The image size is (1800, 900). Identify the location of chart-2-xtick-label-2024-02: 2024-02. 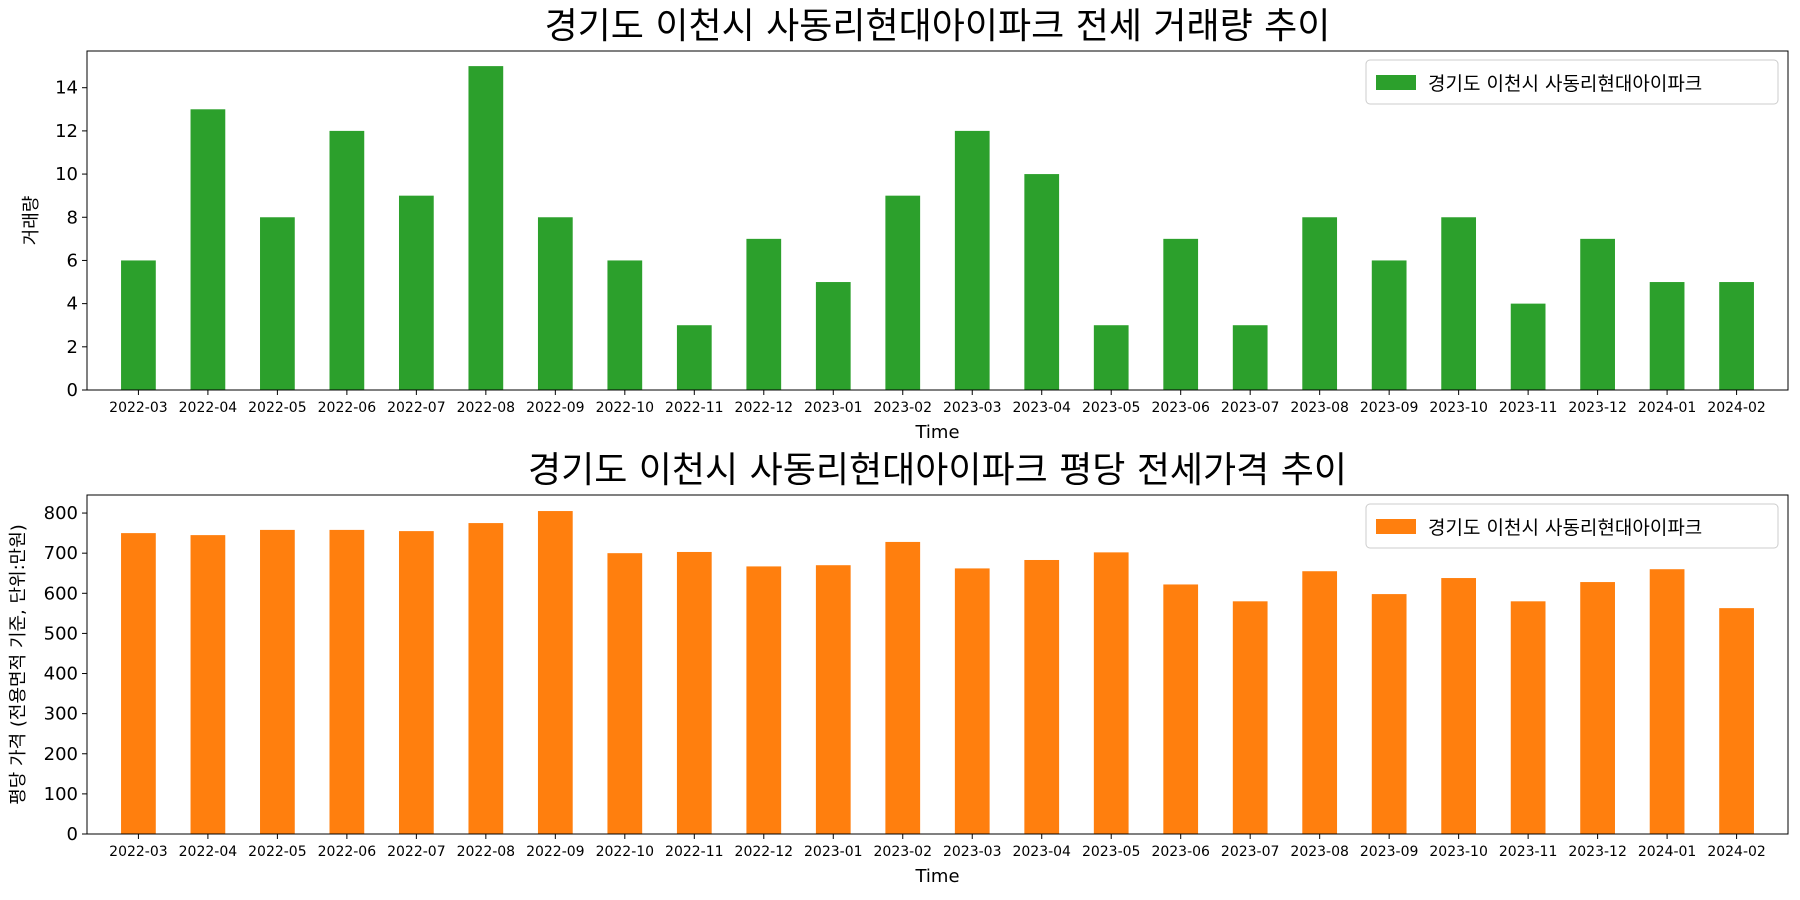
(1736, 852).